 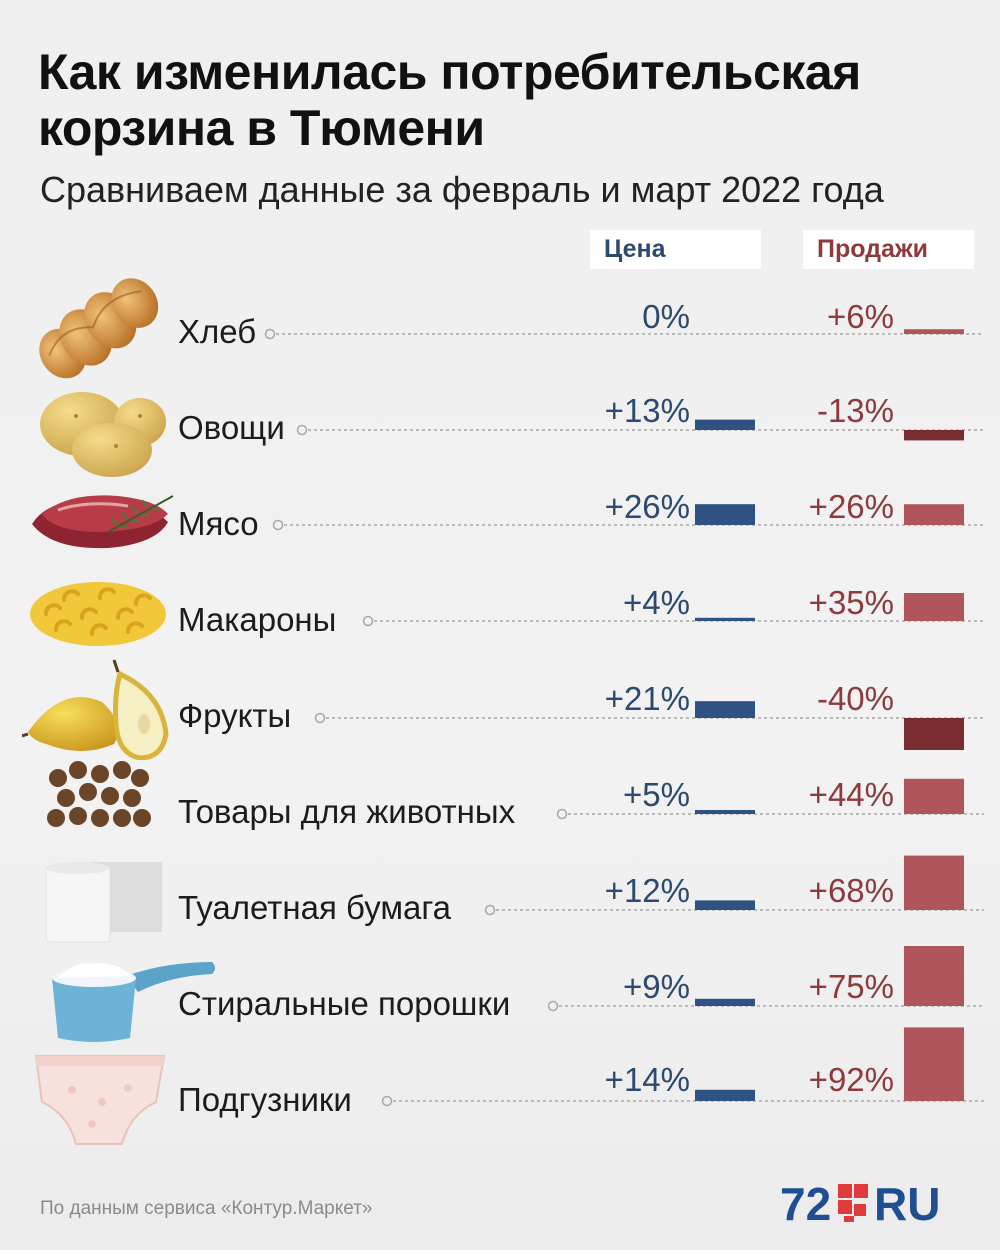 I want to click on sales-value-label: +75%, so click(x=851, y=986).